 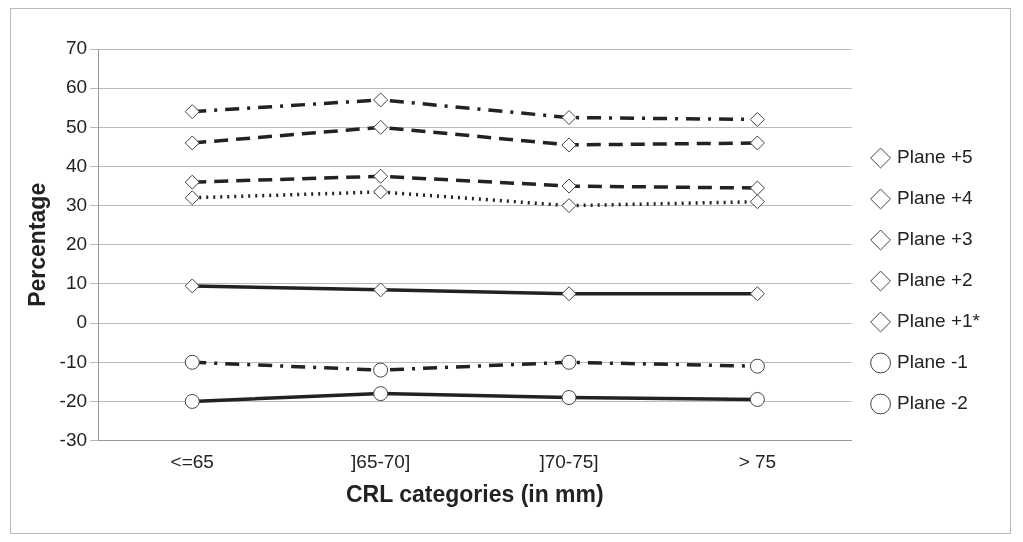 What do you see at coordinates (76, 87) in the screenshot?
I see `y-tick-label: 60` at bounding box center [76, 87].